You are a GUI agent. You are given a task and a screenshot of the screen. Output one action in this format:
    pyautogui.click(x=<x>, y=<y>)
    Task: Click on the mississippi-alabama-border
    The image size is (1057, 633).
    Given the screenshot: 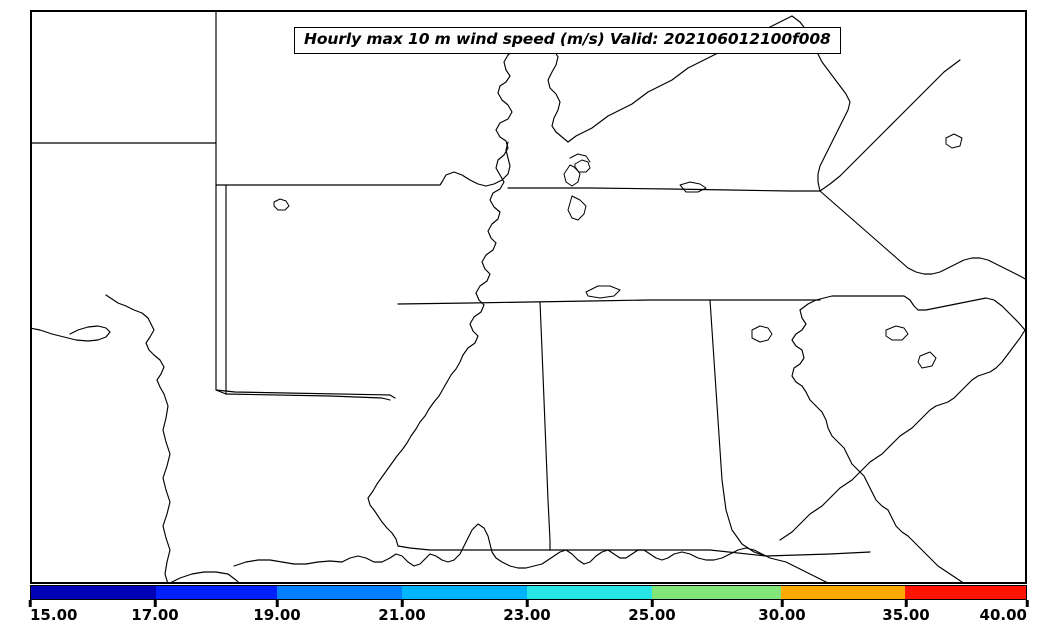 What is the action you would take?
    pyautogui.click(x=545, y=426)
    